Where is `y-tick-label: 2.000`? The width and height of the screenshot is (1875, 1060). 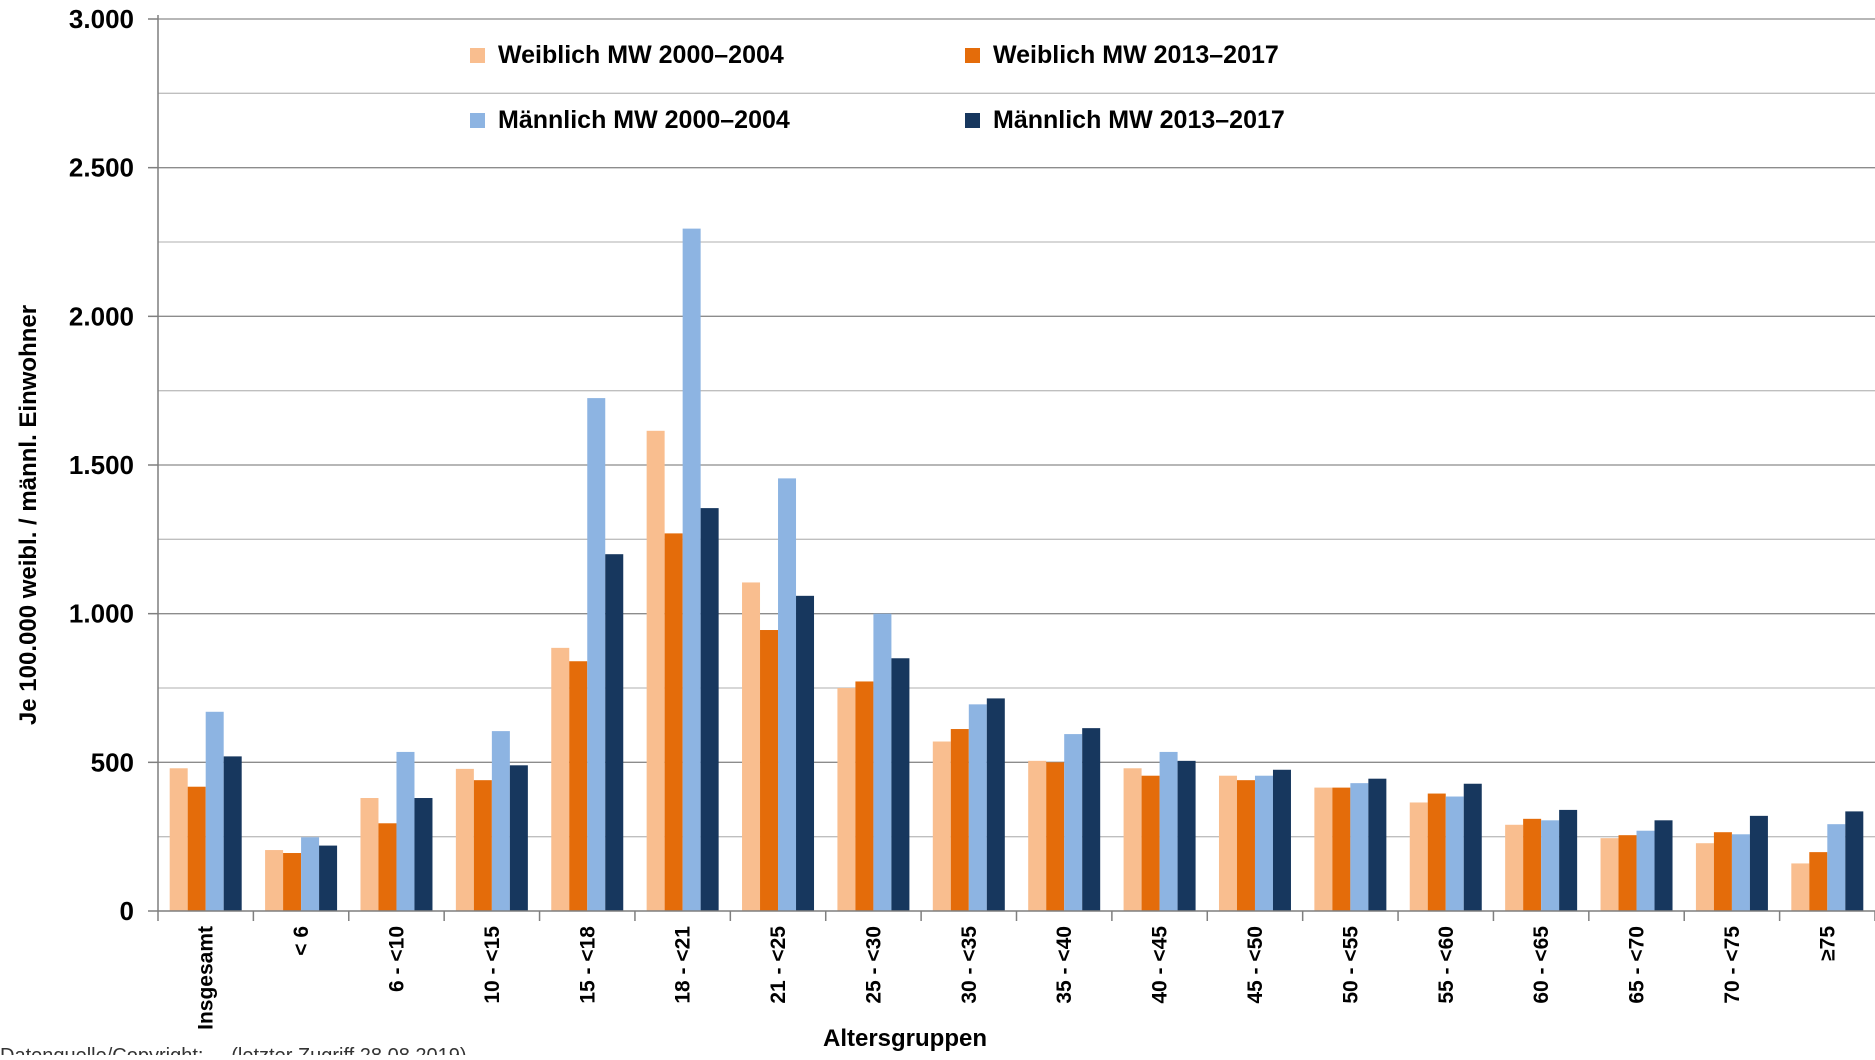 y-tick-label: 2.000 is located at coordinates (101, 316).